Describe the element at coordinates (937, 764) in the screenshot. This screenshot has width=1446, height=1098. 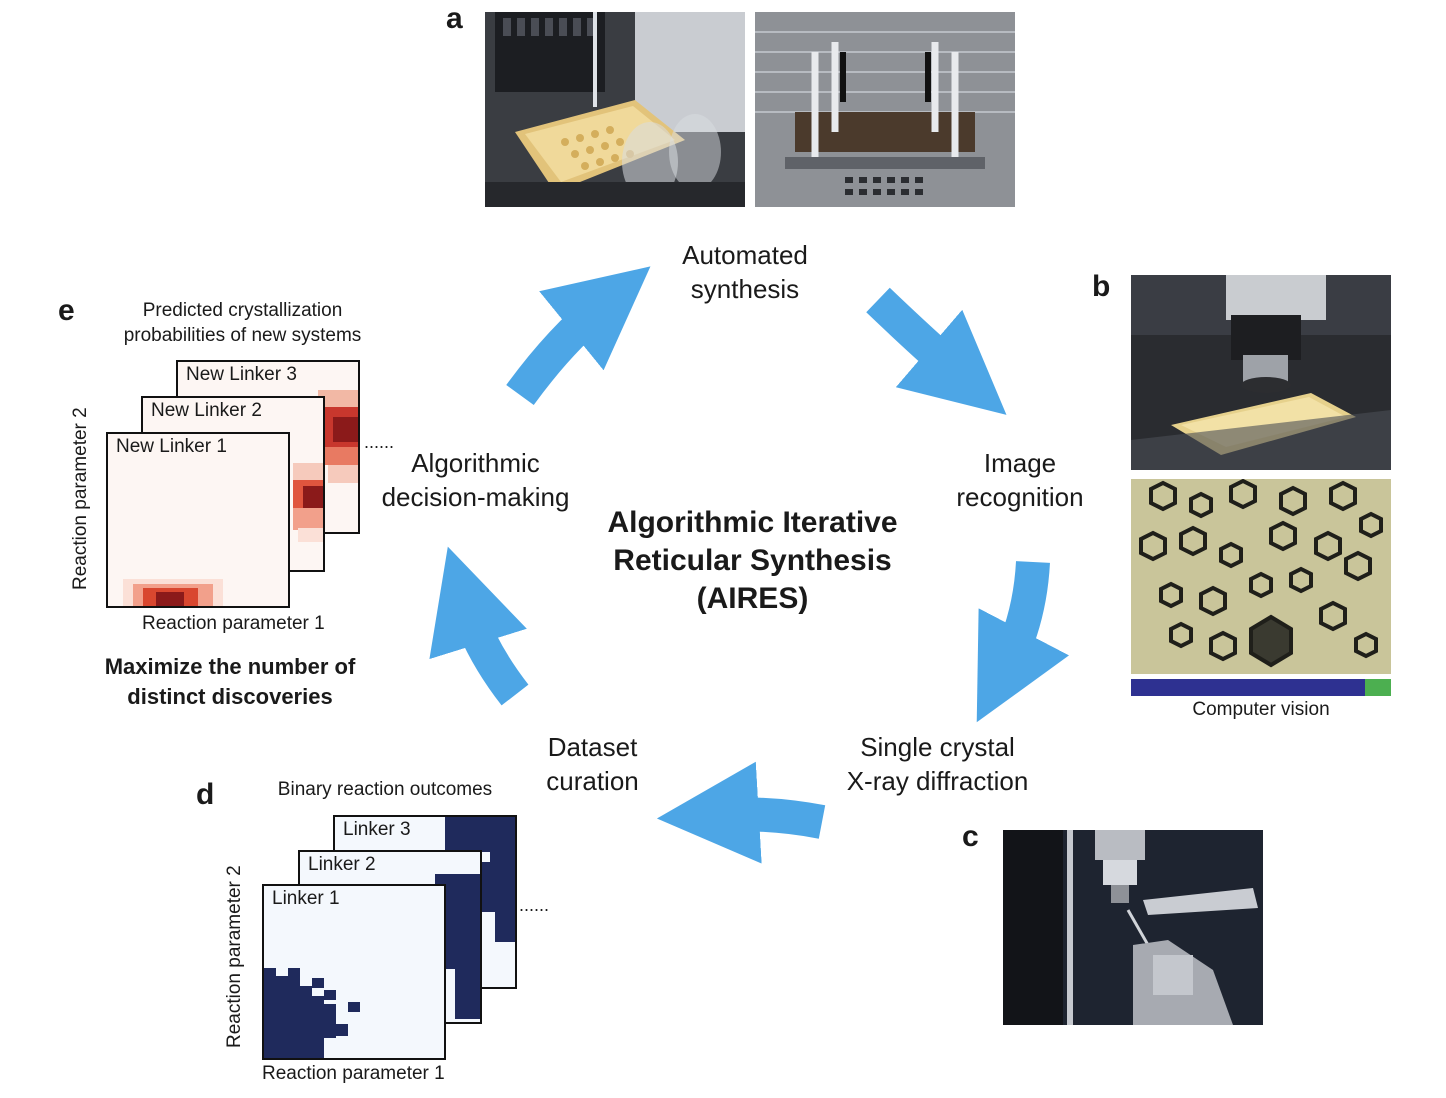
I see `step-single-crystal-xrd: Single crystal X-ray diffraction` at that location.